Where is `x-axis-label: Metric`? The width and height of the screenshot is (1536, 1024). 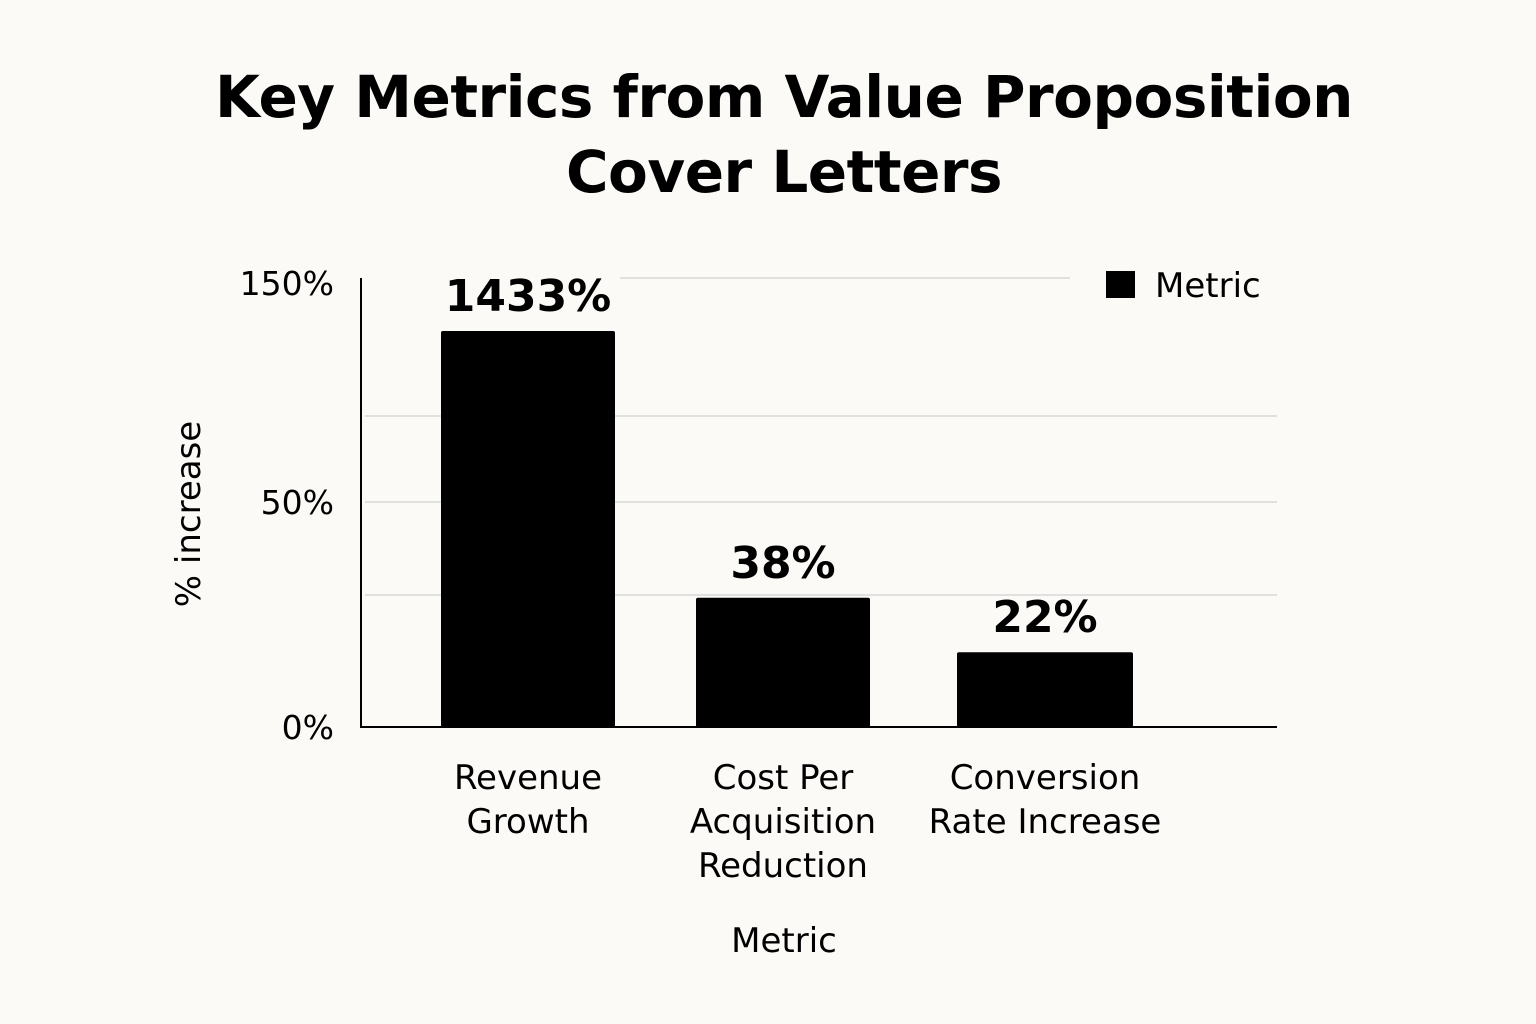
x-axis-label: Metric is located at coordinates (784, 941).